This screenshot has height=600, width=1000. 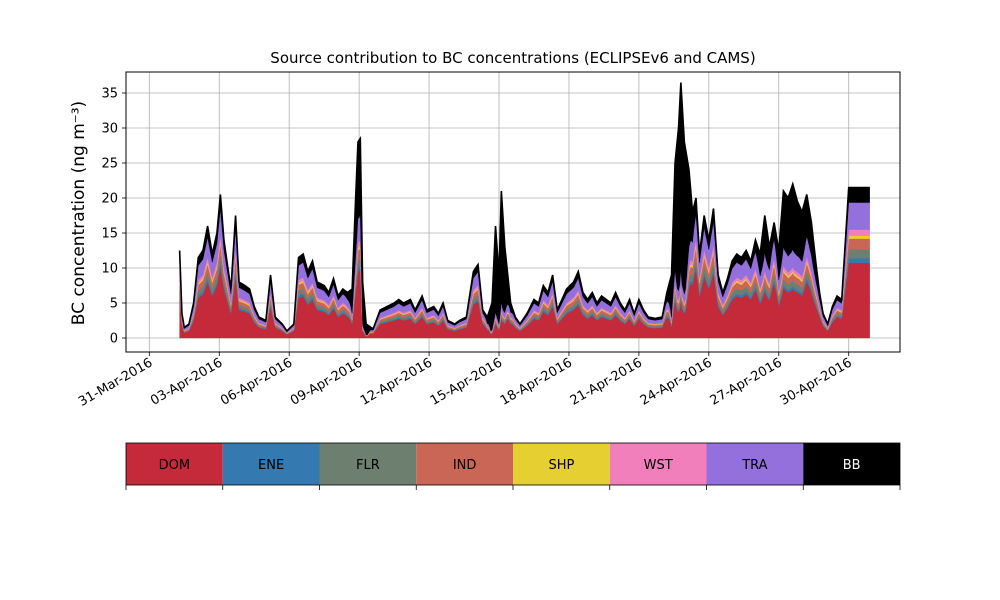 I want to click on x-tick-label: 24-Apr-2016, so click(x=676, y=381).